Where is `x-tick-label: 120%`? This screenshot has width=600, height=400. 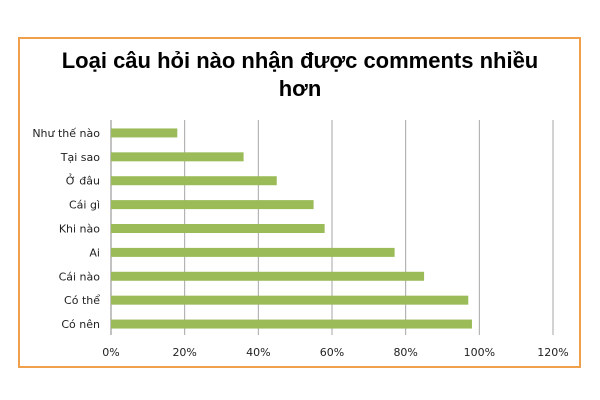 x-tick-label: 120% is located at coordinates (552, 352).